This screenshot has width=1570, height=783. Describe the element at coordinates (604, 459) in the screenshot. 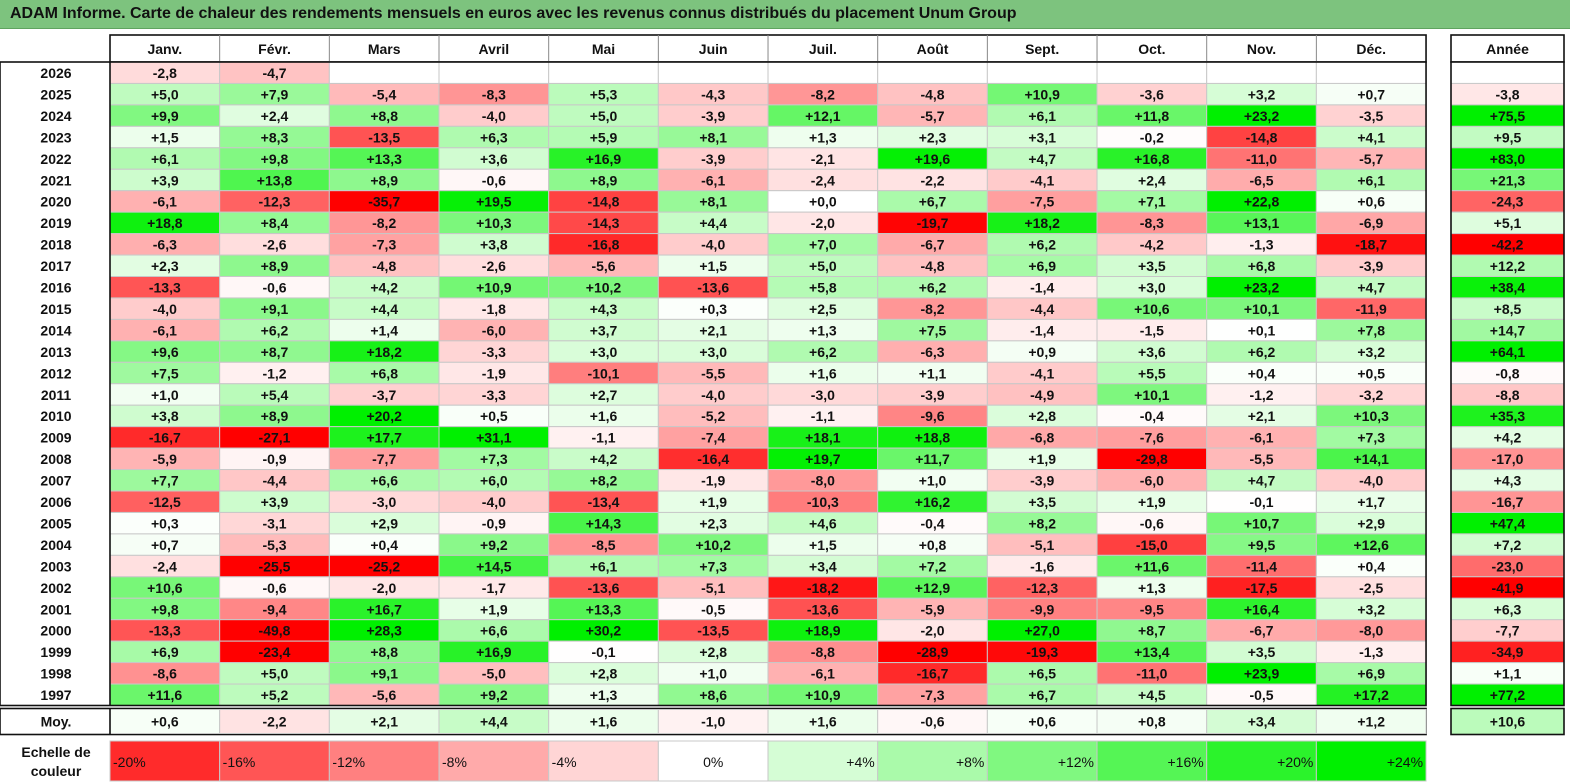

I see `cell-value: +4,2` at that location.